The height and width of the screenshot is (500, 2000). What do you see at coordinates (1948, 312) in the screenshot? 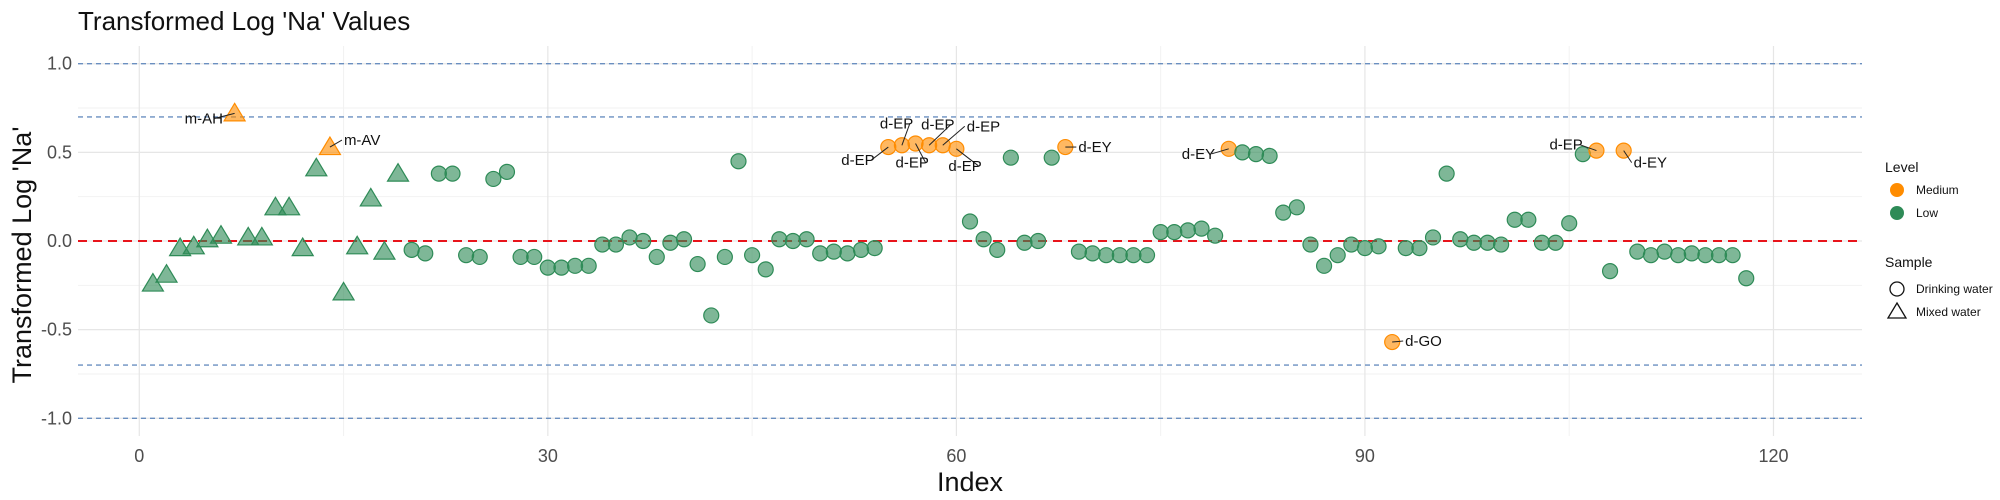
I see `legend-mixed-water-label: Mixed water` at bounding box center [1948, 312].